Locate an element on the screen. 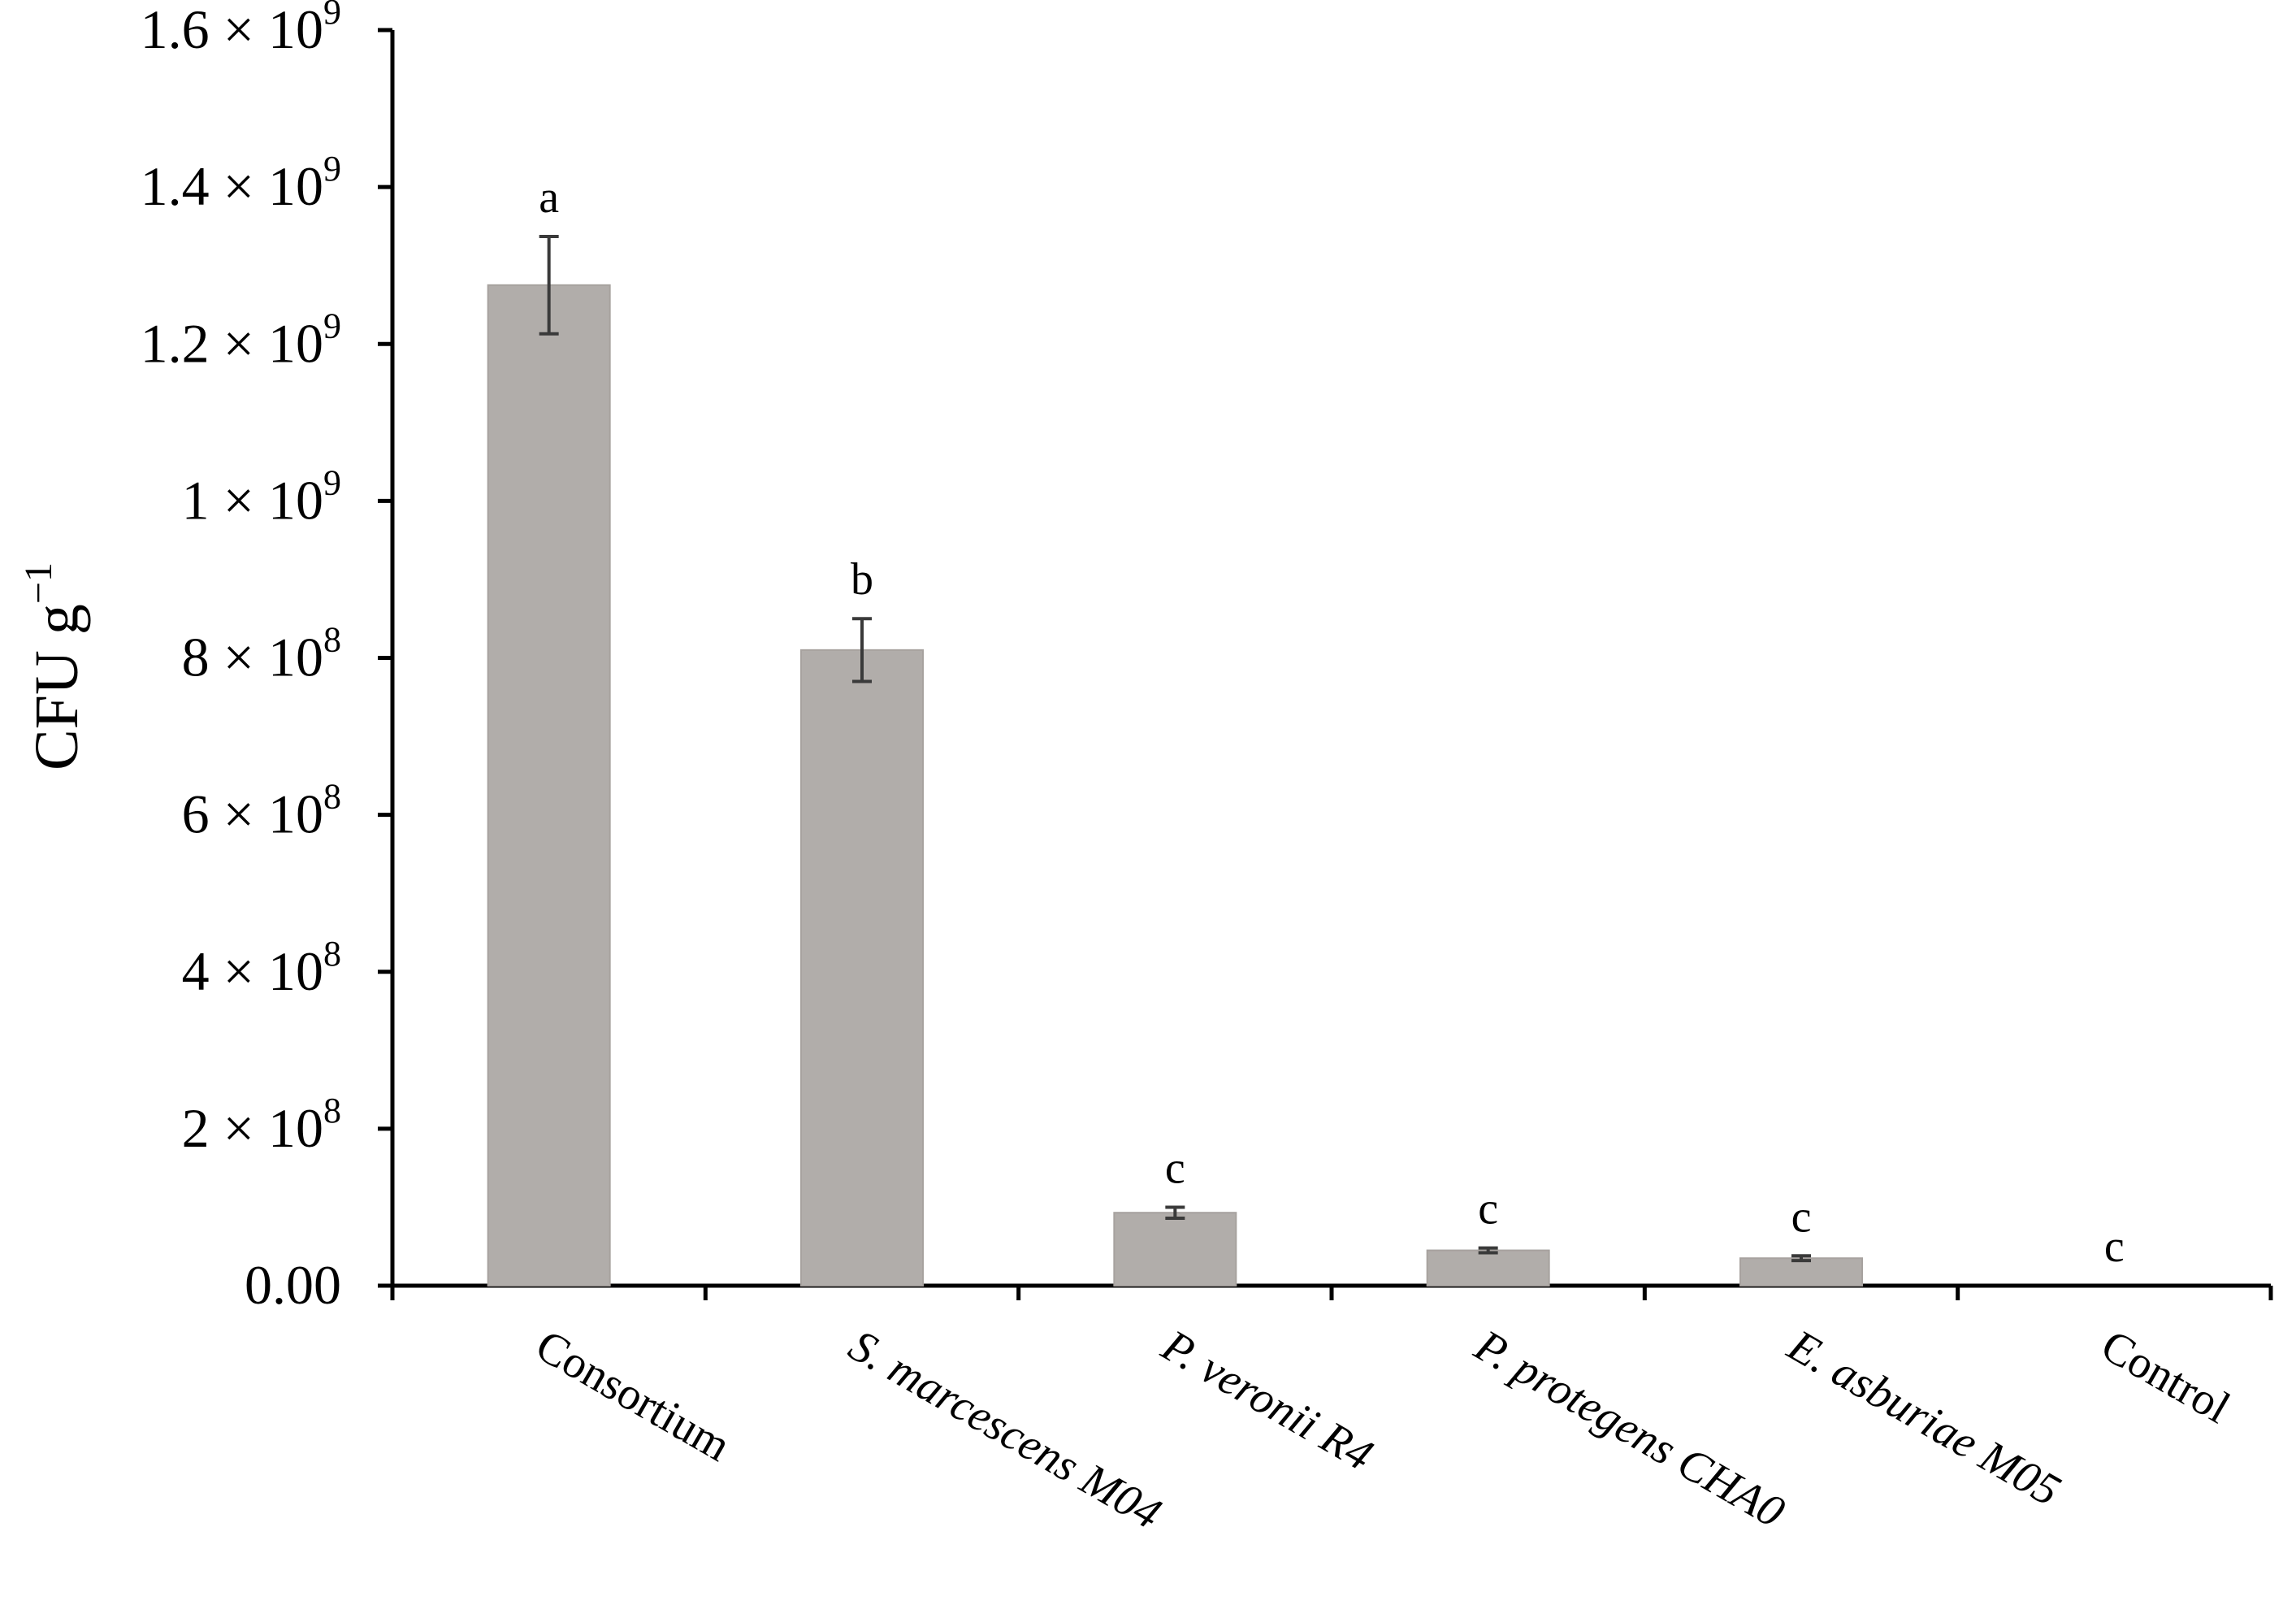  y-axis-title: CFU g−1 is located at coordinates (54, 666).